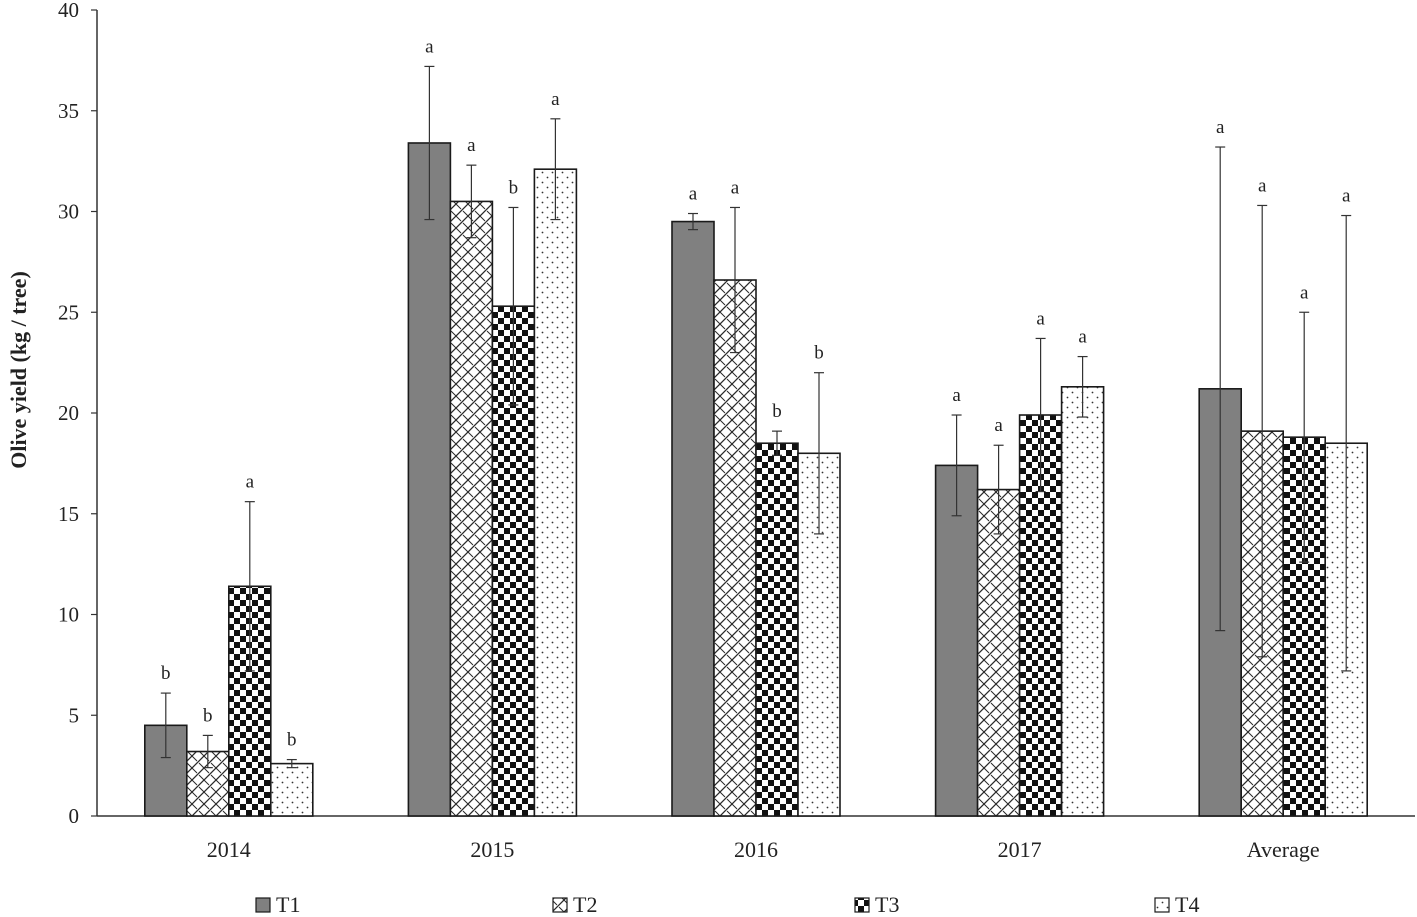 This screenshot has width=1417, height=917. Describe the element at coordinates (1020, 849) in the screenshot. I see `x-category-label: 2017` at that location.